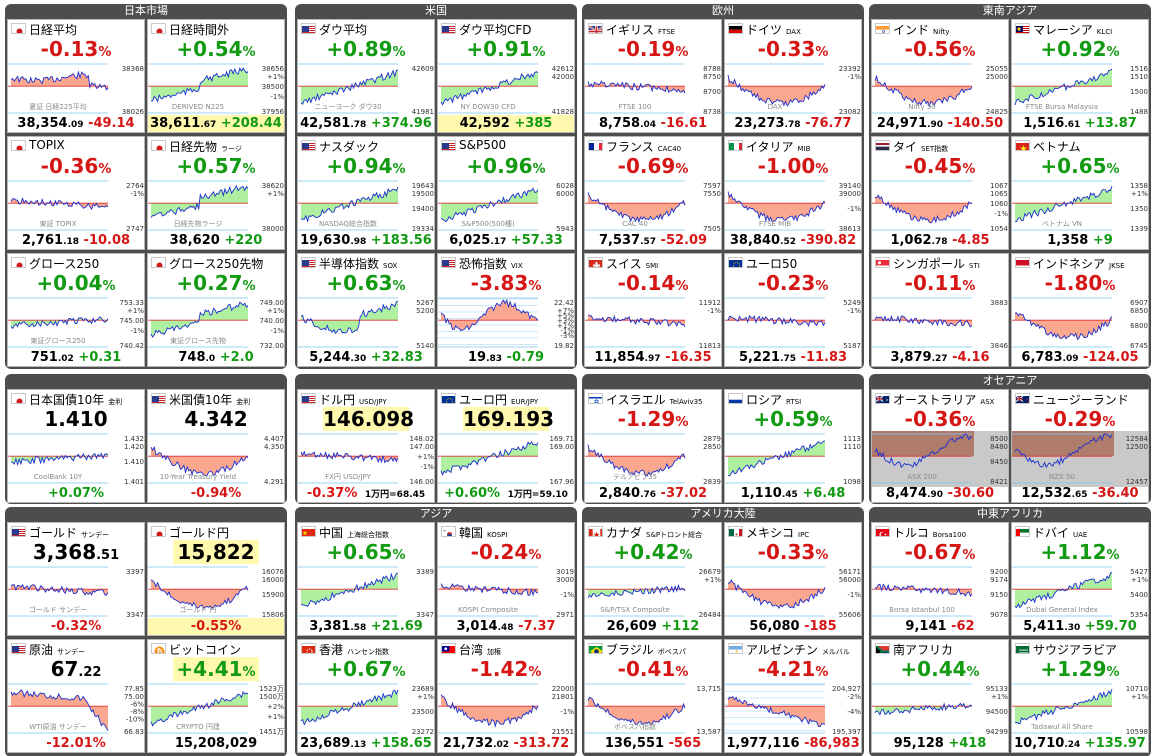  What do you see at coordinates (975, 123) in the screenshot?
I see `price-change: -140.50` at bounding box center [975, 123].